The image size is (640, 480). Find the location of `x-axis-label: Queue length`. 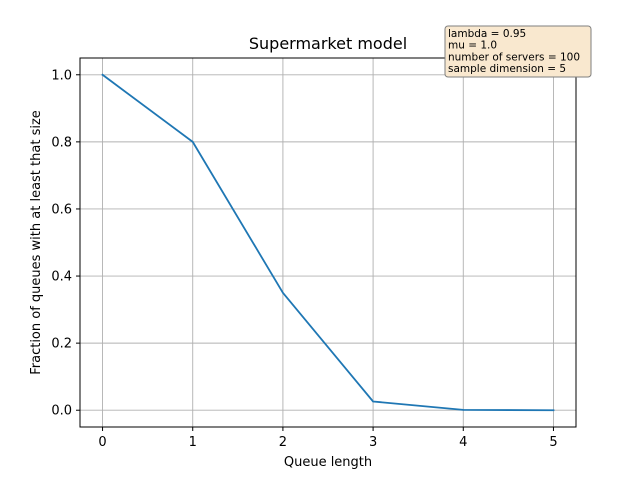

x-axis-label: Queue length is located at coordinates (328, 462).